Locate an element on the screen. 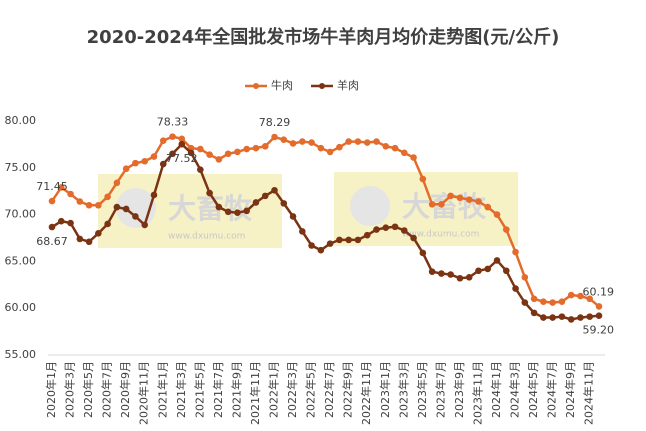 This screenshot has width=646, height=431. x-tick-label: 2023年11月 is located at coordinates (477, 393).